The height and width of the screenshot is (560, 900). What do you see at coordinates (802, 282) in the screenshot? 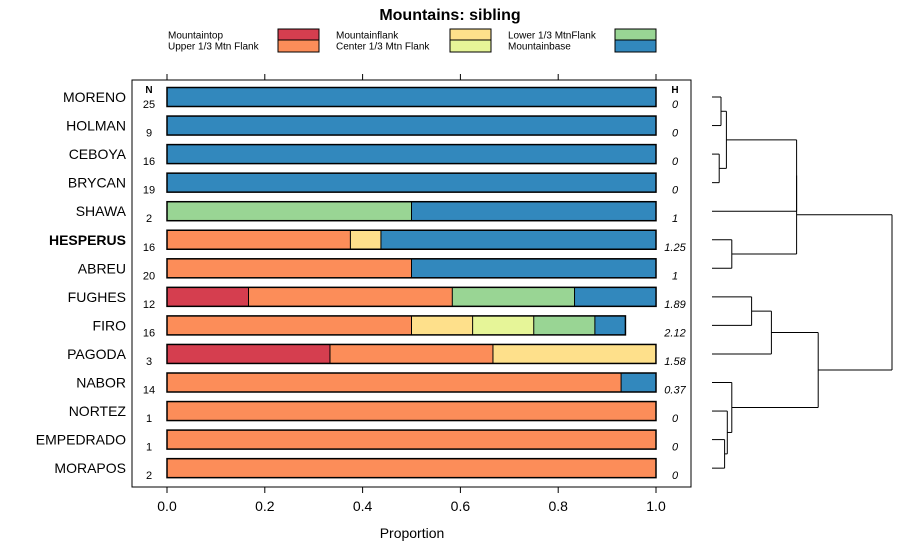
I see `dendrogram` at bounding box center [802, 282].